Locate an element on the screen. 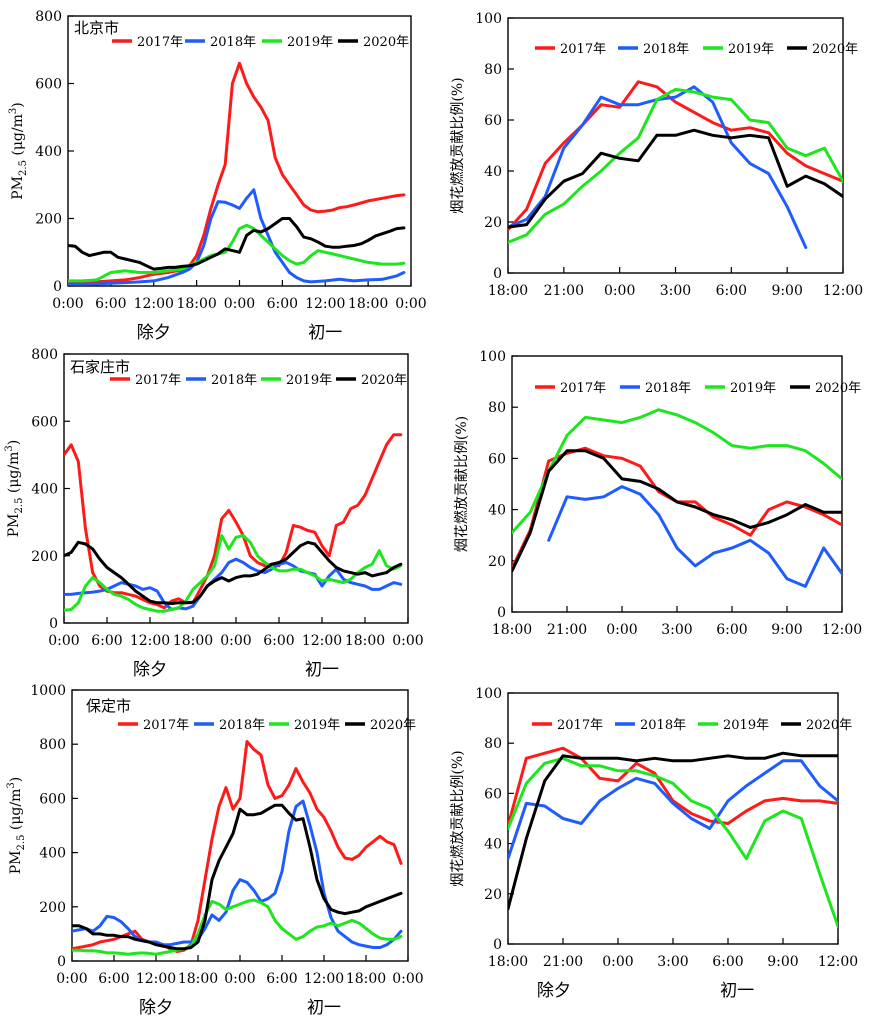 The image size is (878, 1030). y-tick-label: 1000 is located at coordinates (48, 691).